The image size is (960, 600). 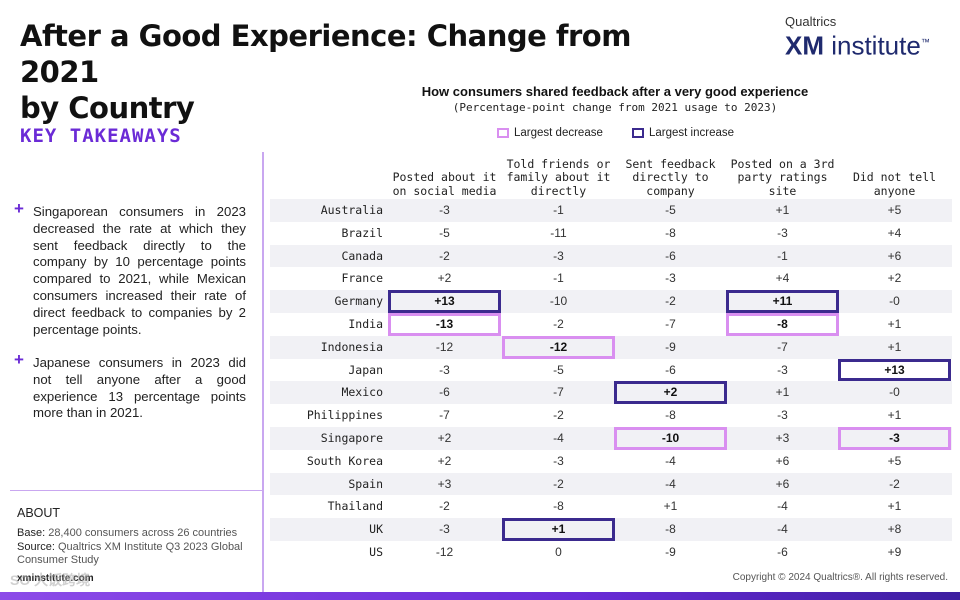 I want to click on base-text: 28,400 consumers across 26 countries, so click(x=141, y=533).